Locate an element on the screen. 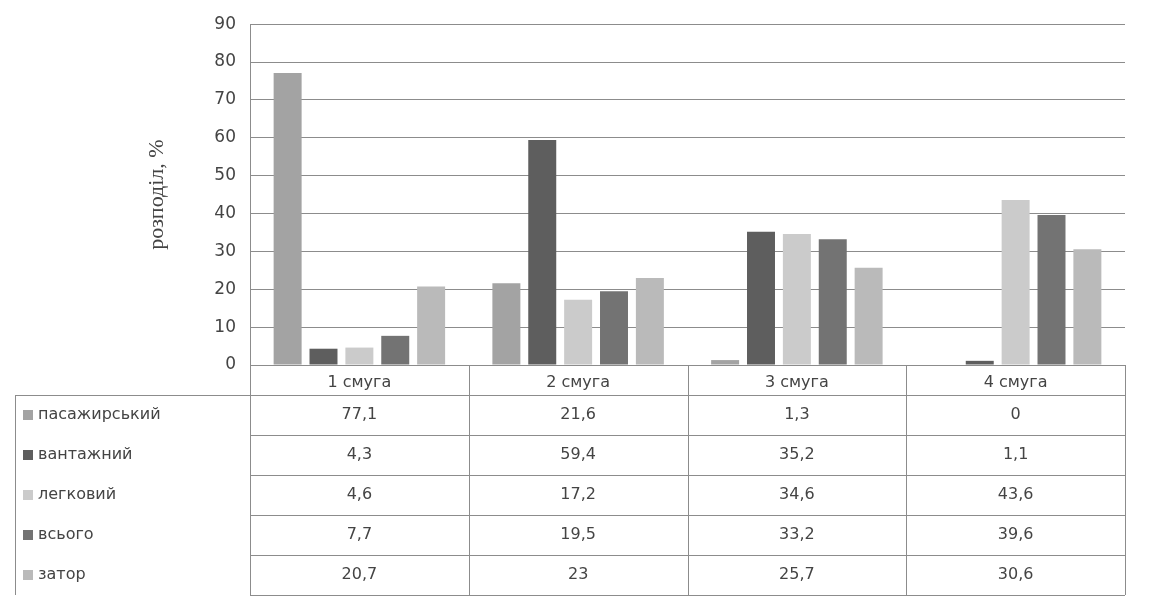 This screenshot has width=1165, height=607. data-label: 1,1 is located at coordinates (1015, 454).